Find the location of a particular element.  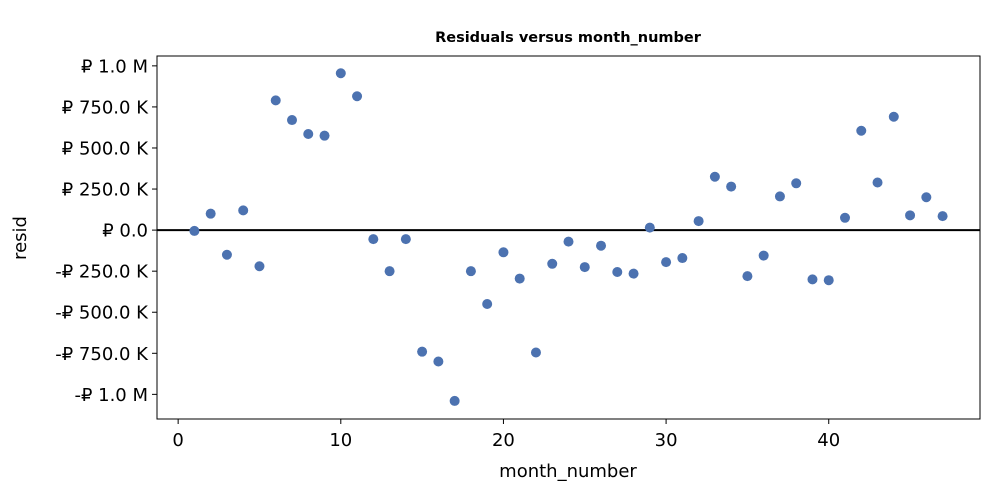

x-tick-label: 30 is located at coordinates (666, 440).